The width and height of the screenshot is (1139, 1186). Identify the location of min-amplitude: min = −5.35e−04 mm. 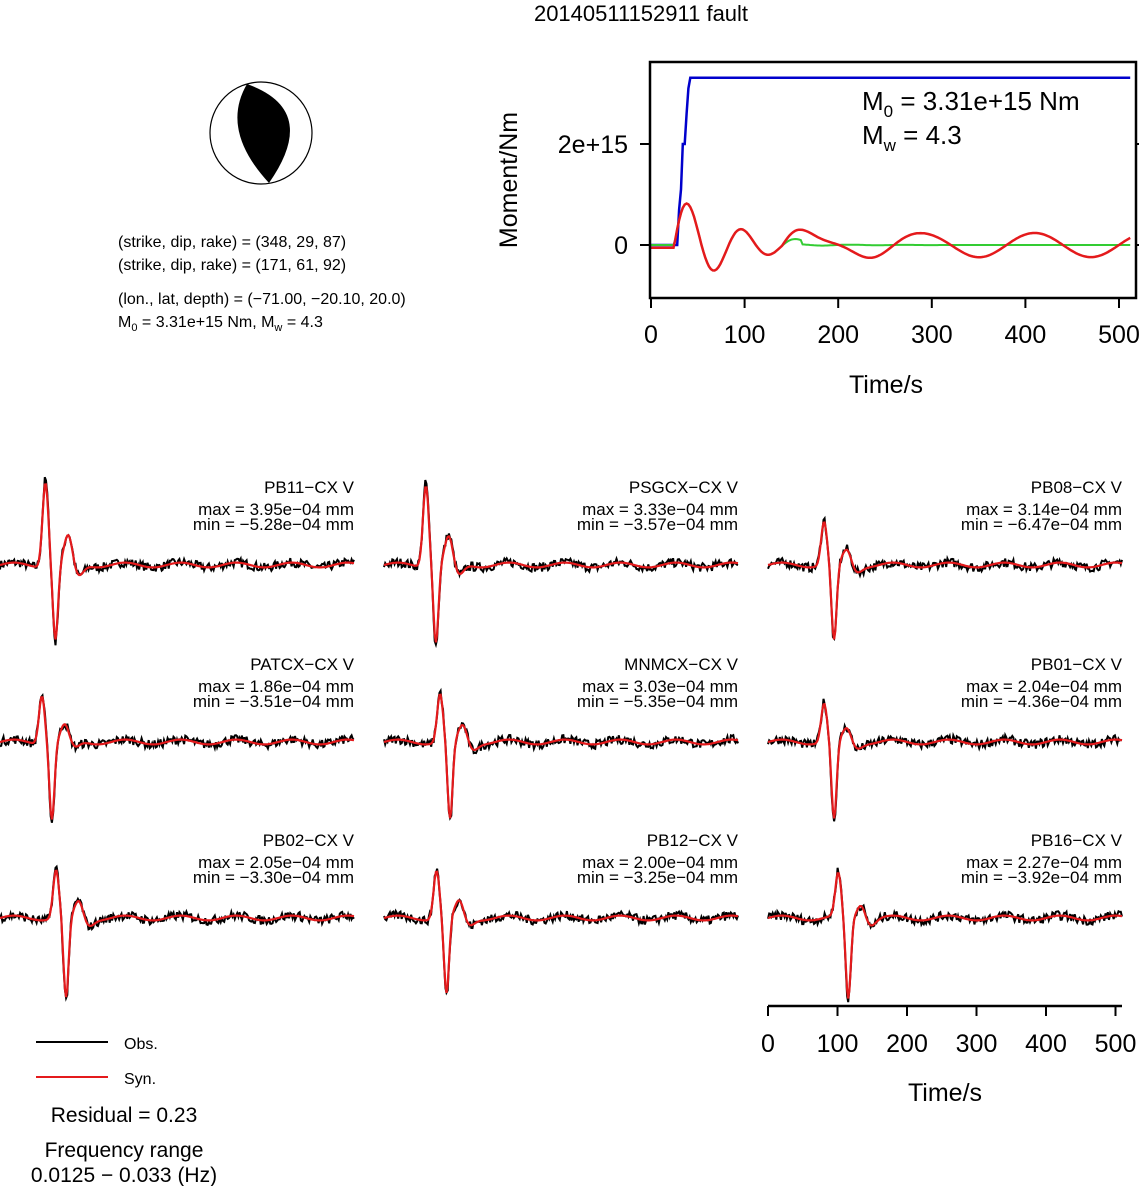
(657, 701).